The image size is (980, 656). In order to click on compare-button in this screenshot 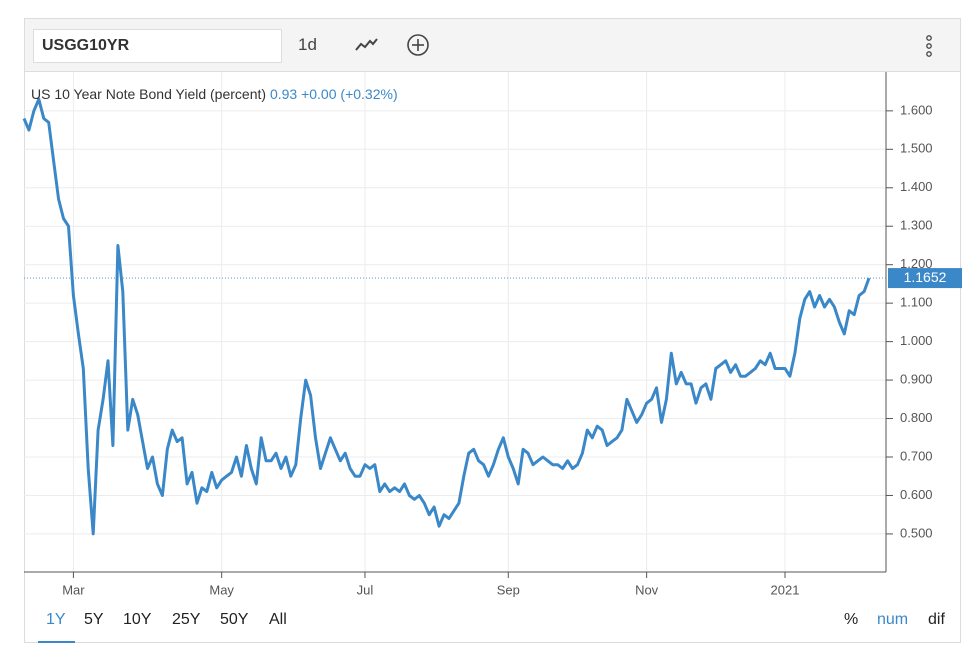, I will do `click(418, 45)`.